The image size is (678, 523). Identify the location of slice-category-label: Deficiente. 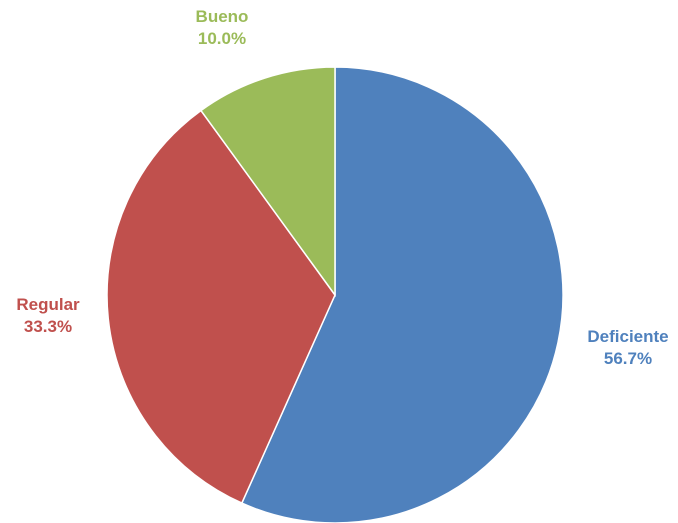
(627, 336).